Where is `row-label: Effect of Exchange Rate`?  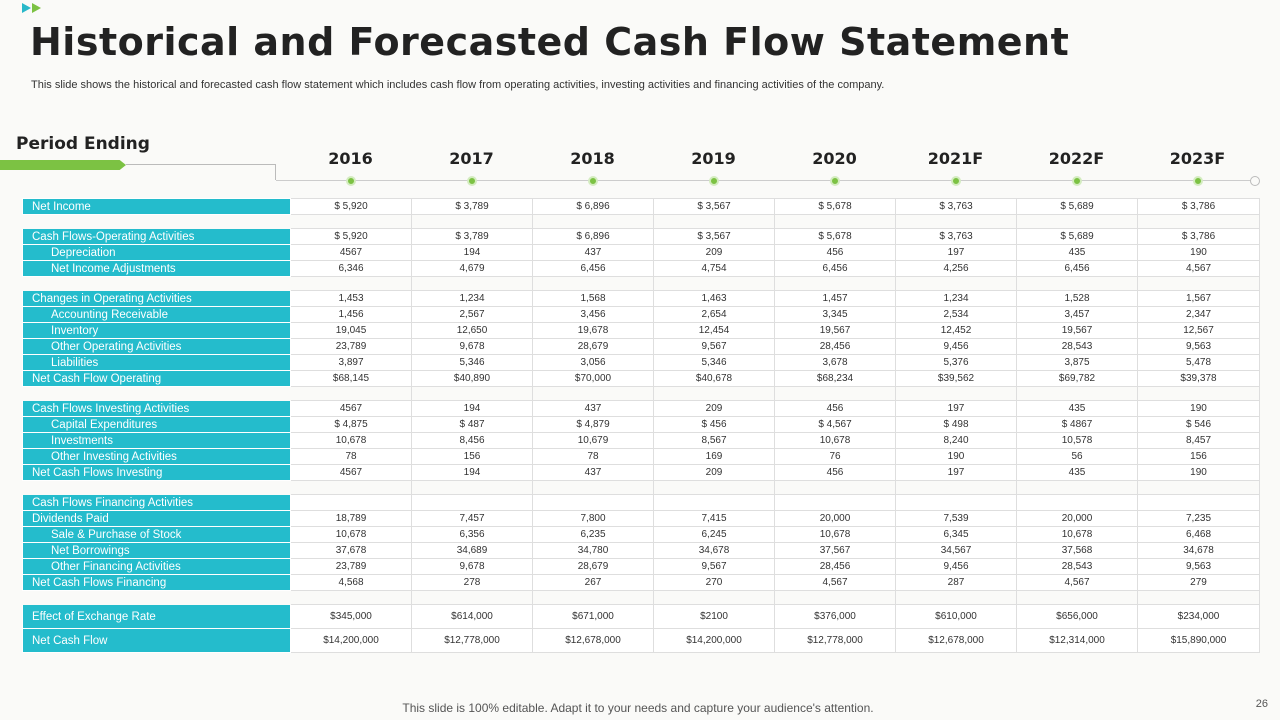 row-label: Effect of Exchange Rate is located at coordinates (156, 616).